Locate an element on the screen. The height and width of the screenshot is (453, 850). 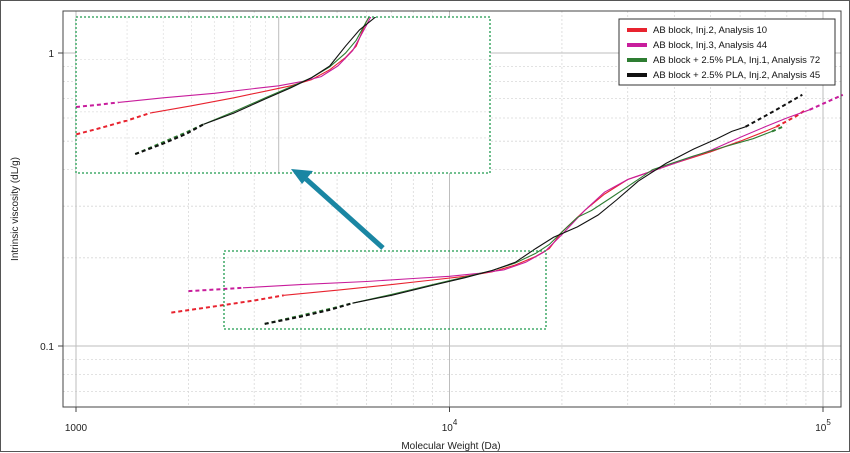
inset-series is located at coordinates (226, 86).